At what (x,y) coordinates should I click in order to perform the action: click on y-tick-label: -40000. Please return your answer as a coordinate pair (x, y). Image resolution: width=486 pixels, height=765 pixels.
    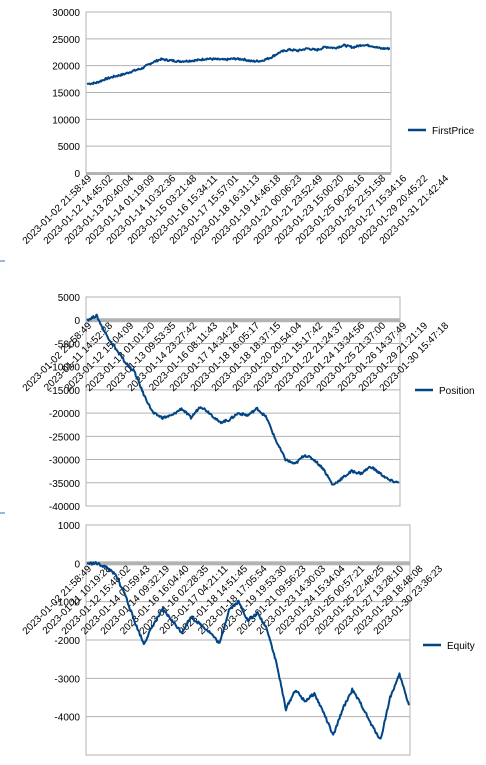
    Looking at the image, I should click on (65, 507).